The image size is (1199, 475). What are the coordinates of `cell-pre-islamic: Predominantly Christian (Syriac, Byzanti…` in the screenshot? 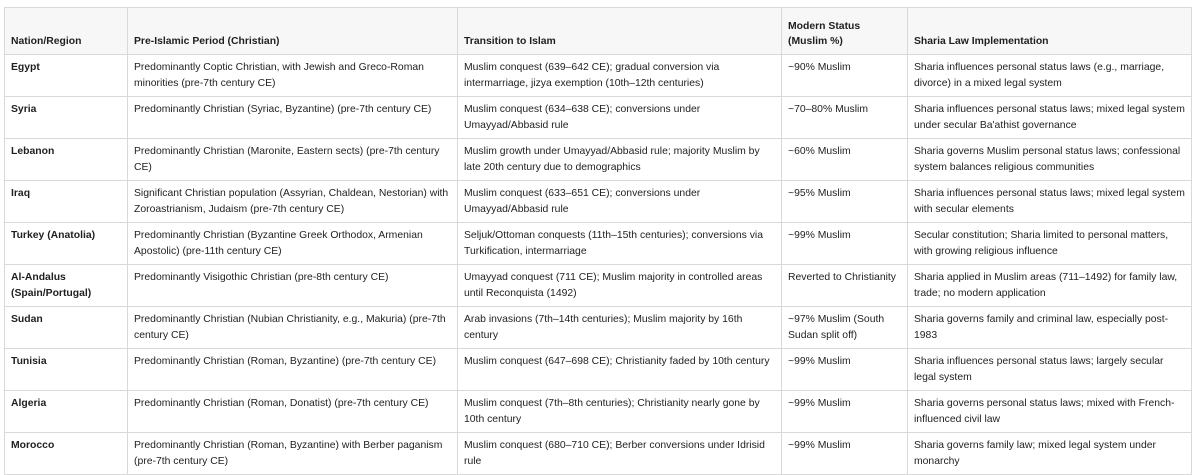 It's located at (292, 117).